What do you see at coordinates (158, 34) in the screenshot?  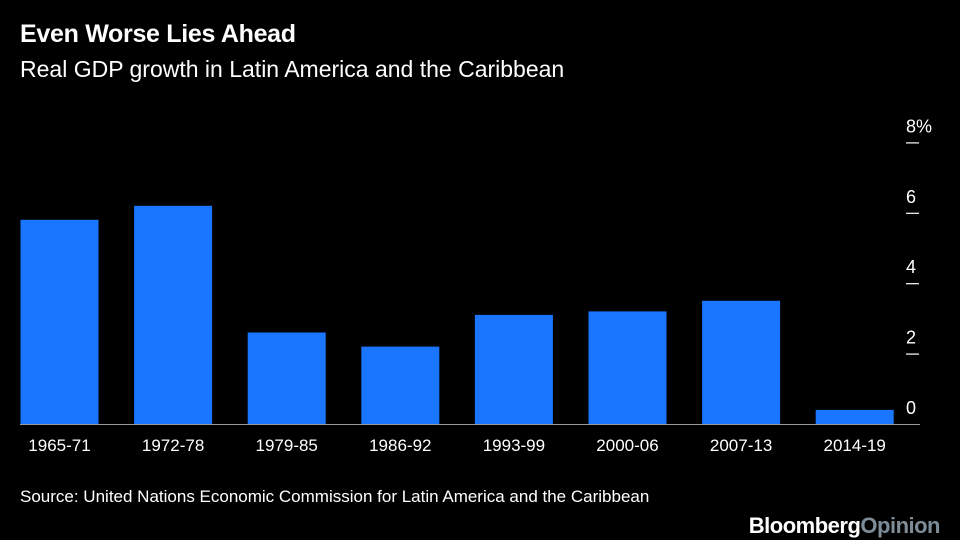 I see `chart-title: Even Worse Lies Ahead` at bounding box center [158, 34].